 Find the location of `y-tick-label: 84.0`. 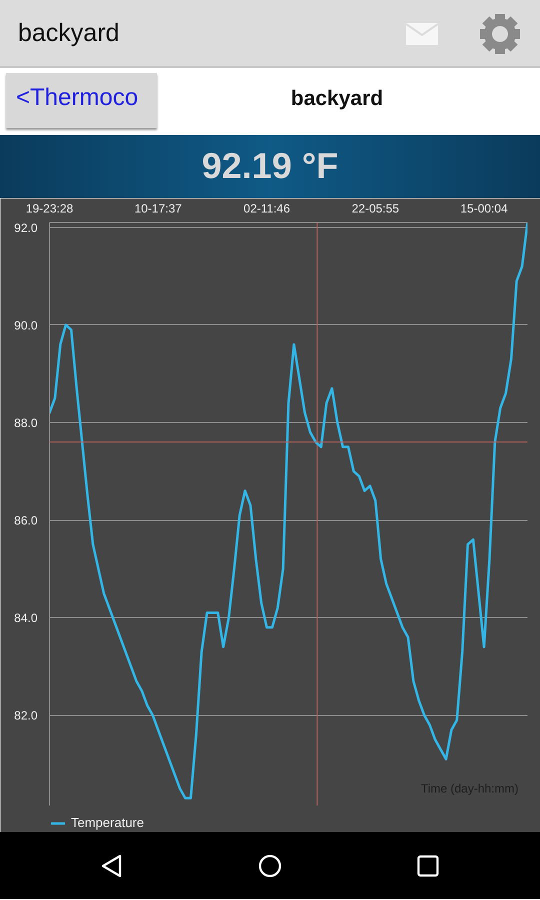

y-tick-label: 84.0 is located at coordinates (26, 618).